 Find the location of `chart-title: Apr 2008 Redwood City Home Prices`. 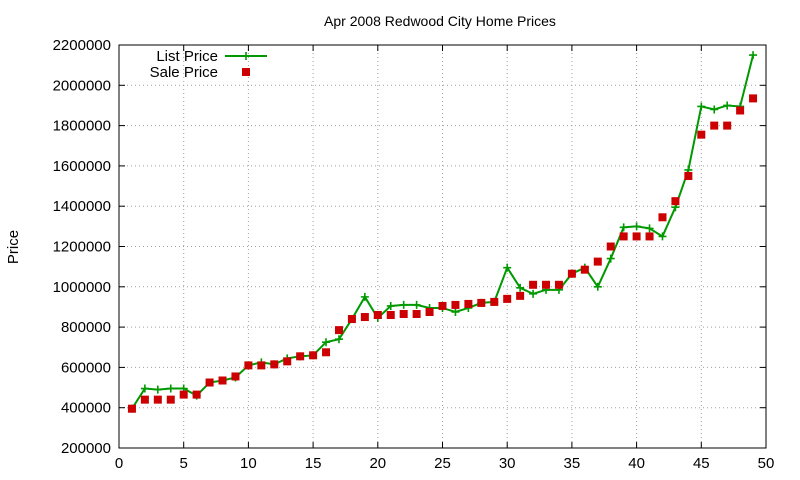

chart-title: Apr 2008 Redwood City Home Prices is located at coordinates (440, 21).